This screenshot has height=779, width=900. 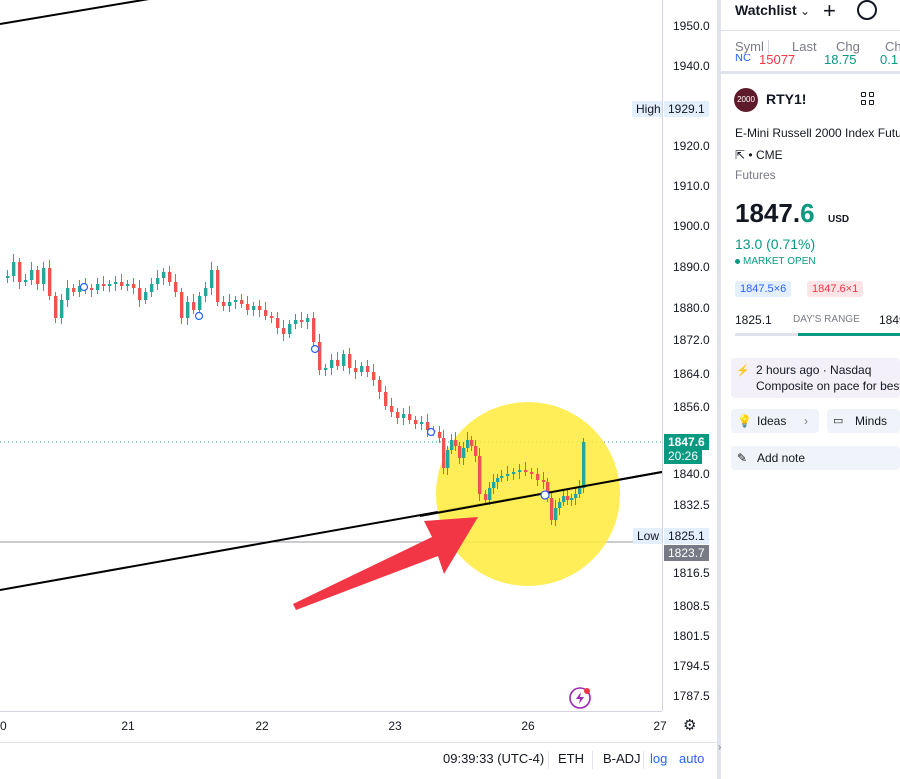 I want to click on log-scale-toggle: log, so click(x=659, y=758).